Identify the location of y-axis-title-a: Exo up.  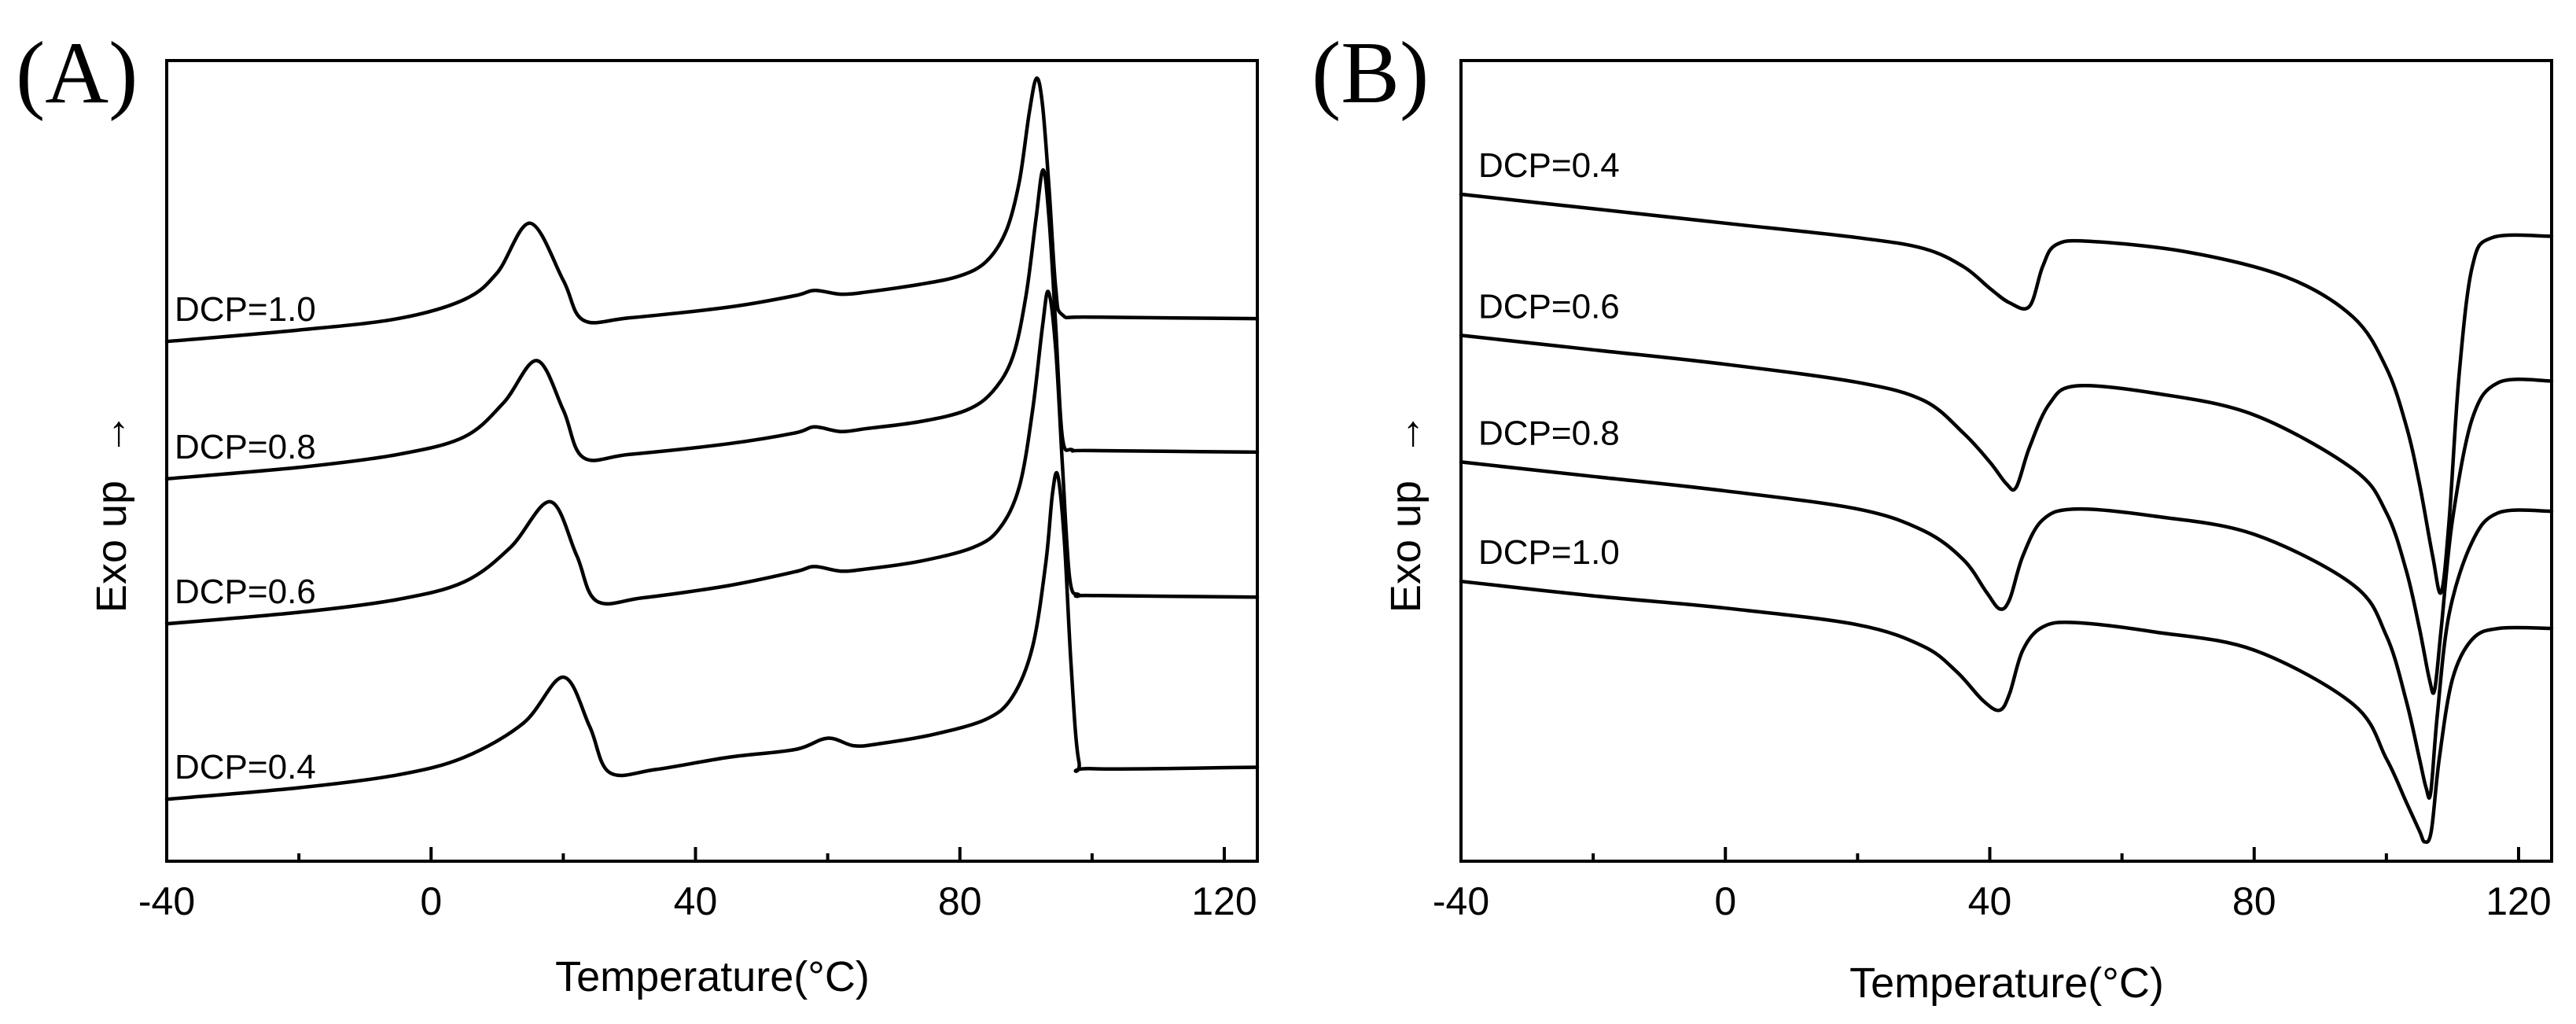
(112, 547).